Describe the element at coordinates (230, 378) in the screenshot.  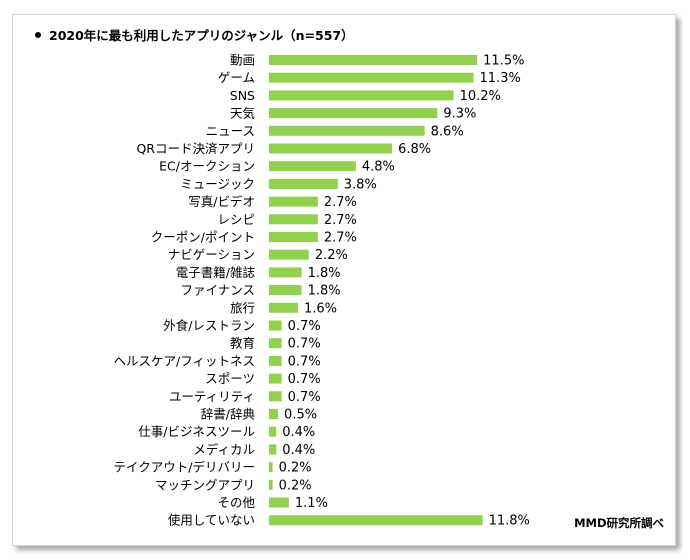
I see `category-label: スポーツ` at that location.